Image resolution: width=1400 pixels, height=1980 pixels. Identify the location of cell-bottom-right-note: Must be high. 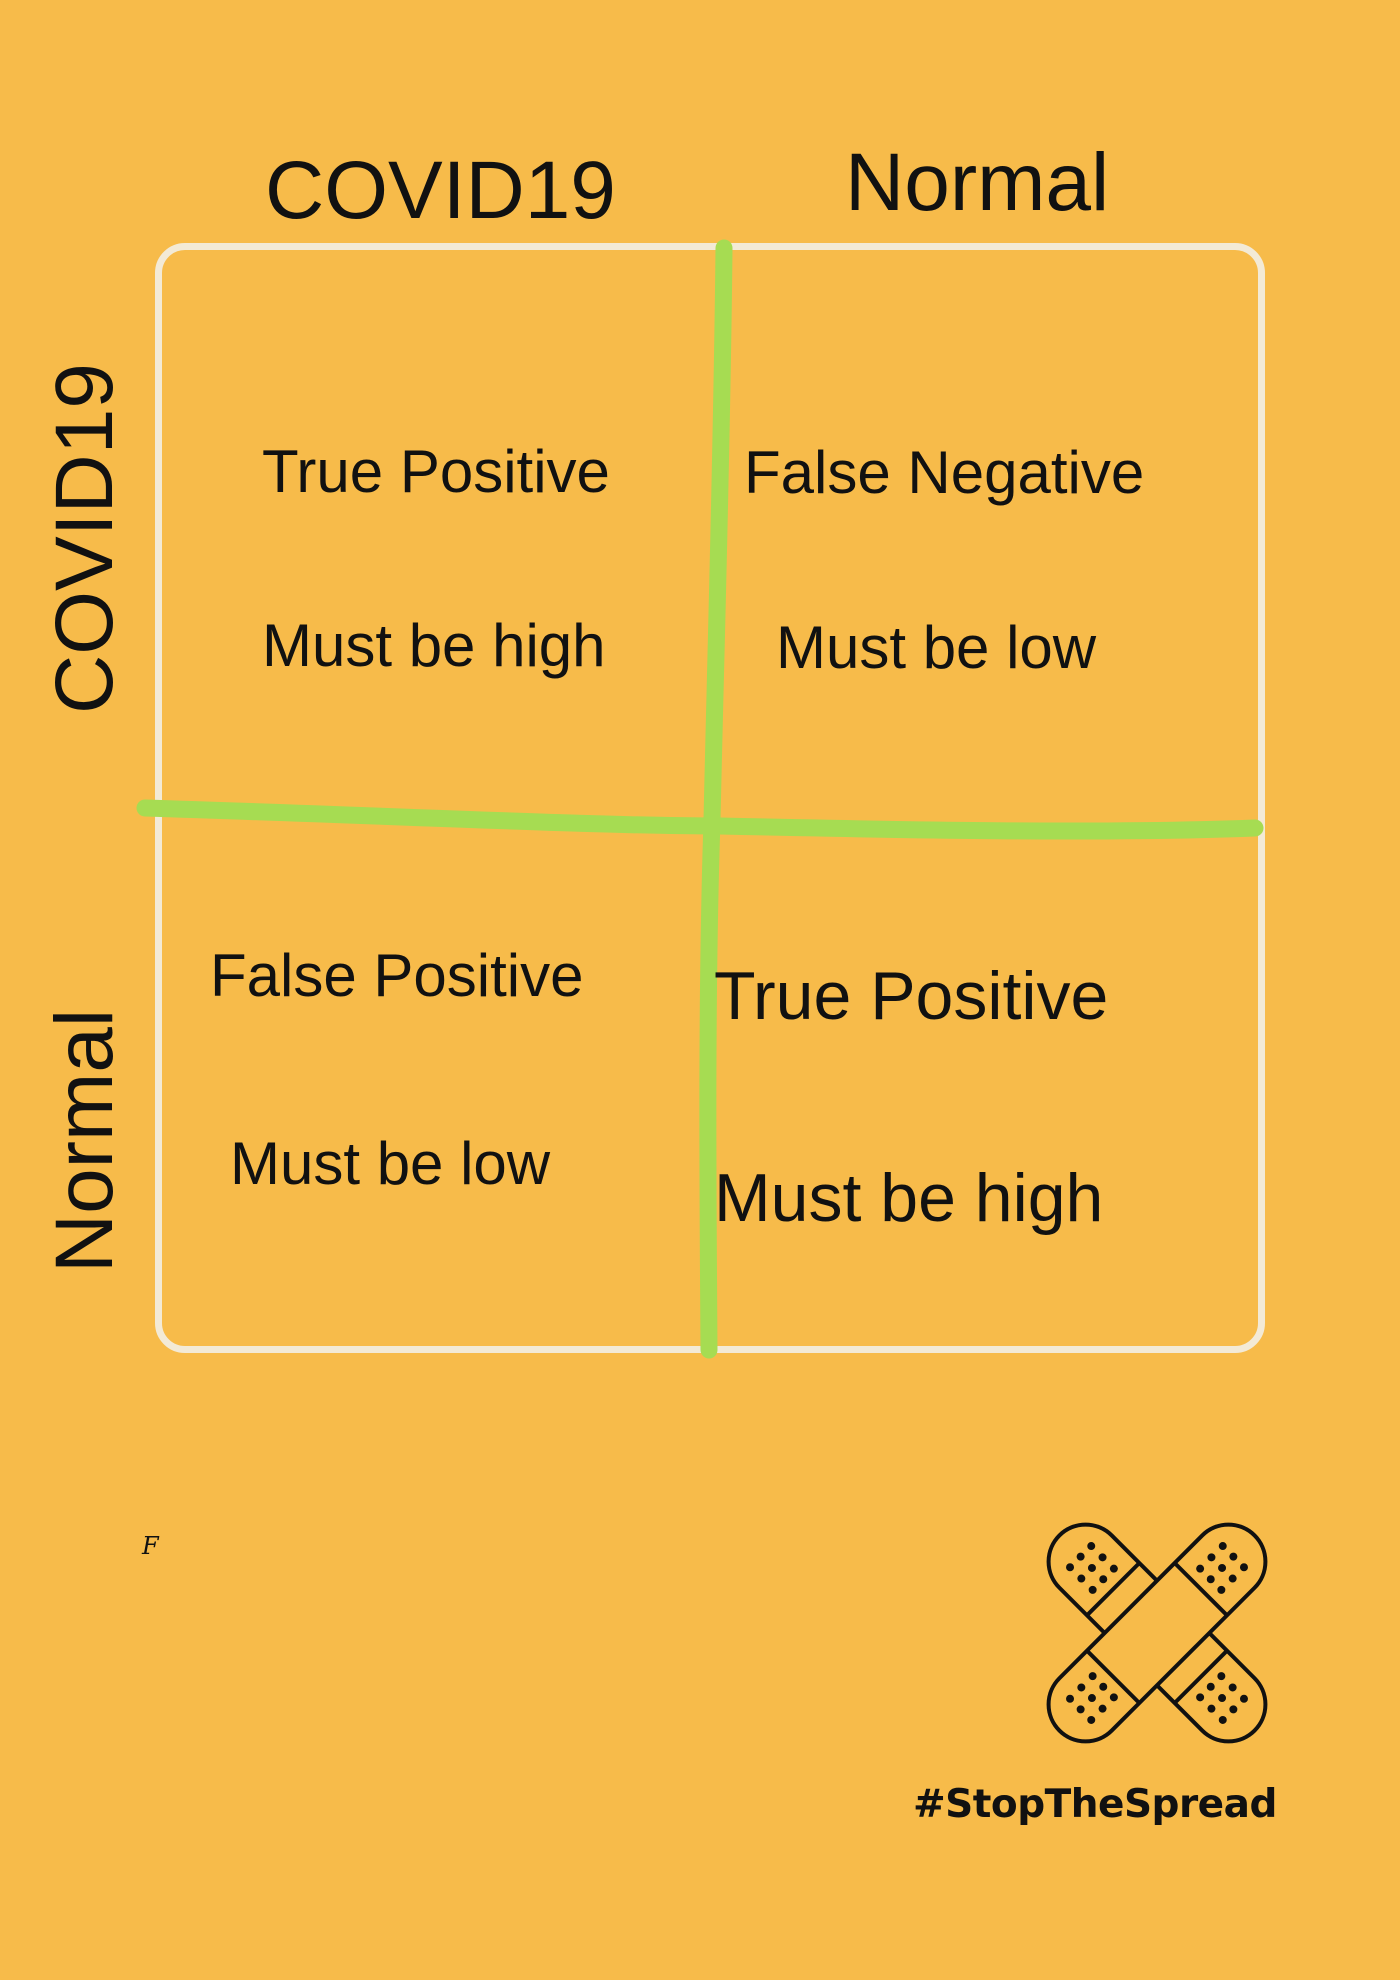
(909, 1198).